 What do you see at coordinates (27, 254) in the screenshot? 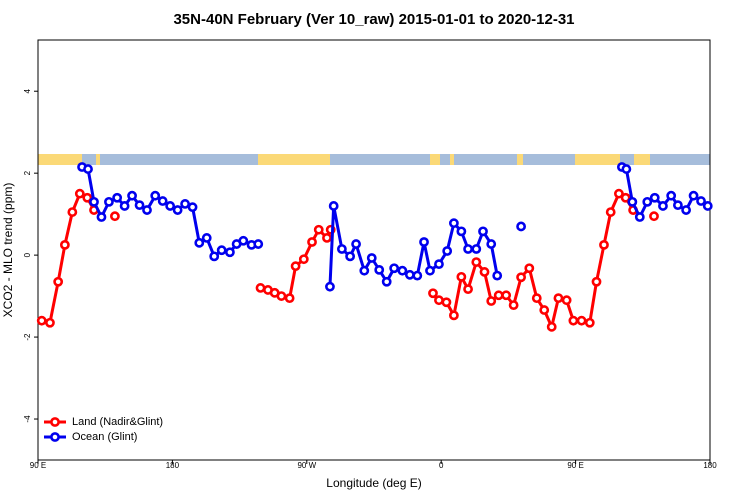
I see `y-tick-label: 0` at bounding box center [27, 254].